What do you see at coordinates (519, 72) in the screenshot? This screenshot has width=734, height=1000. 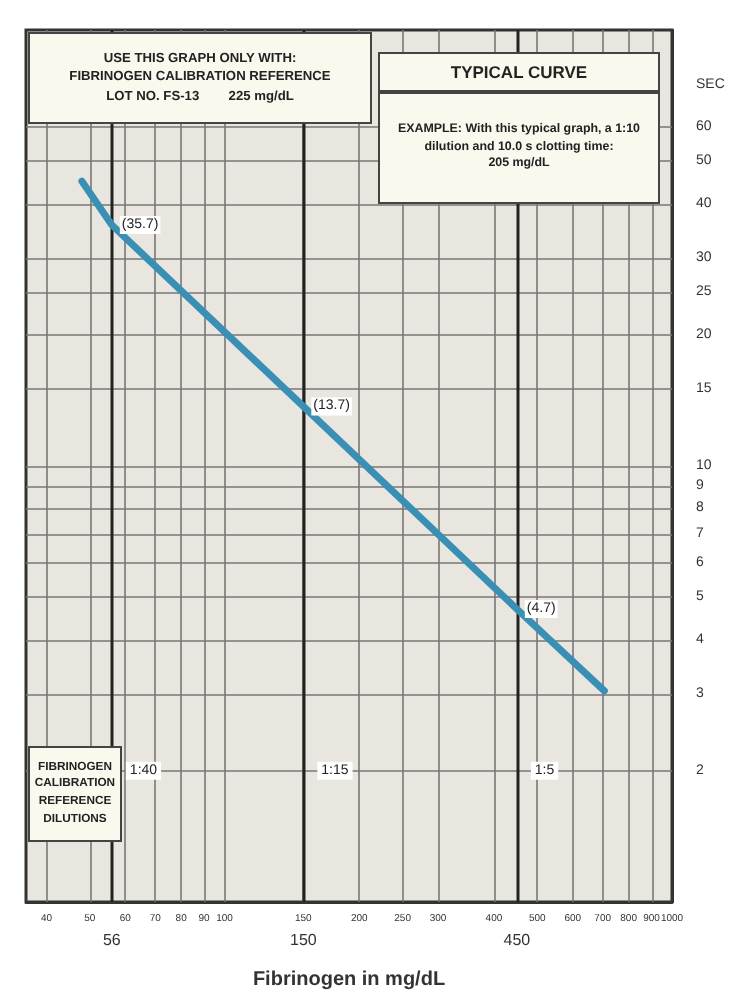 I see `note-box: TYPICAL CURVE` at bounding box center [519, 72].